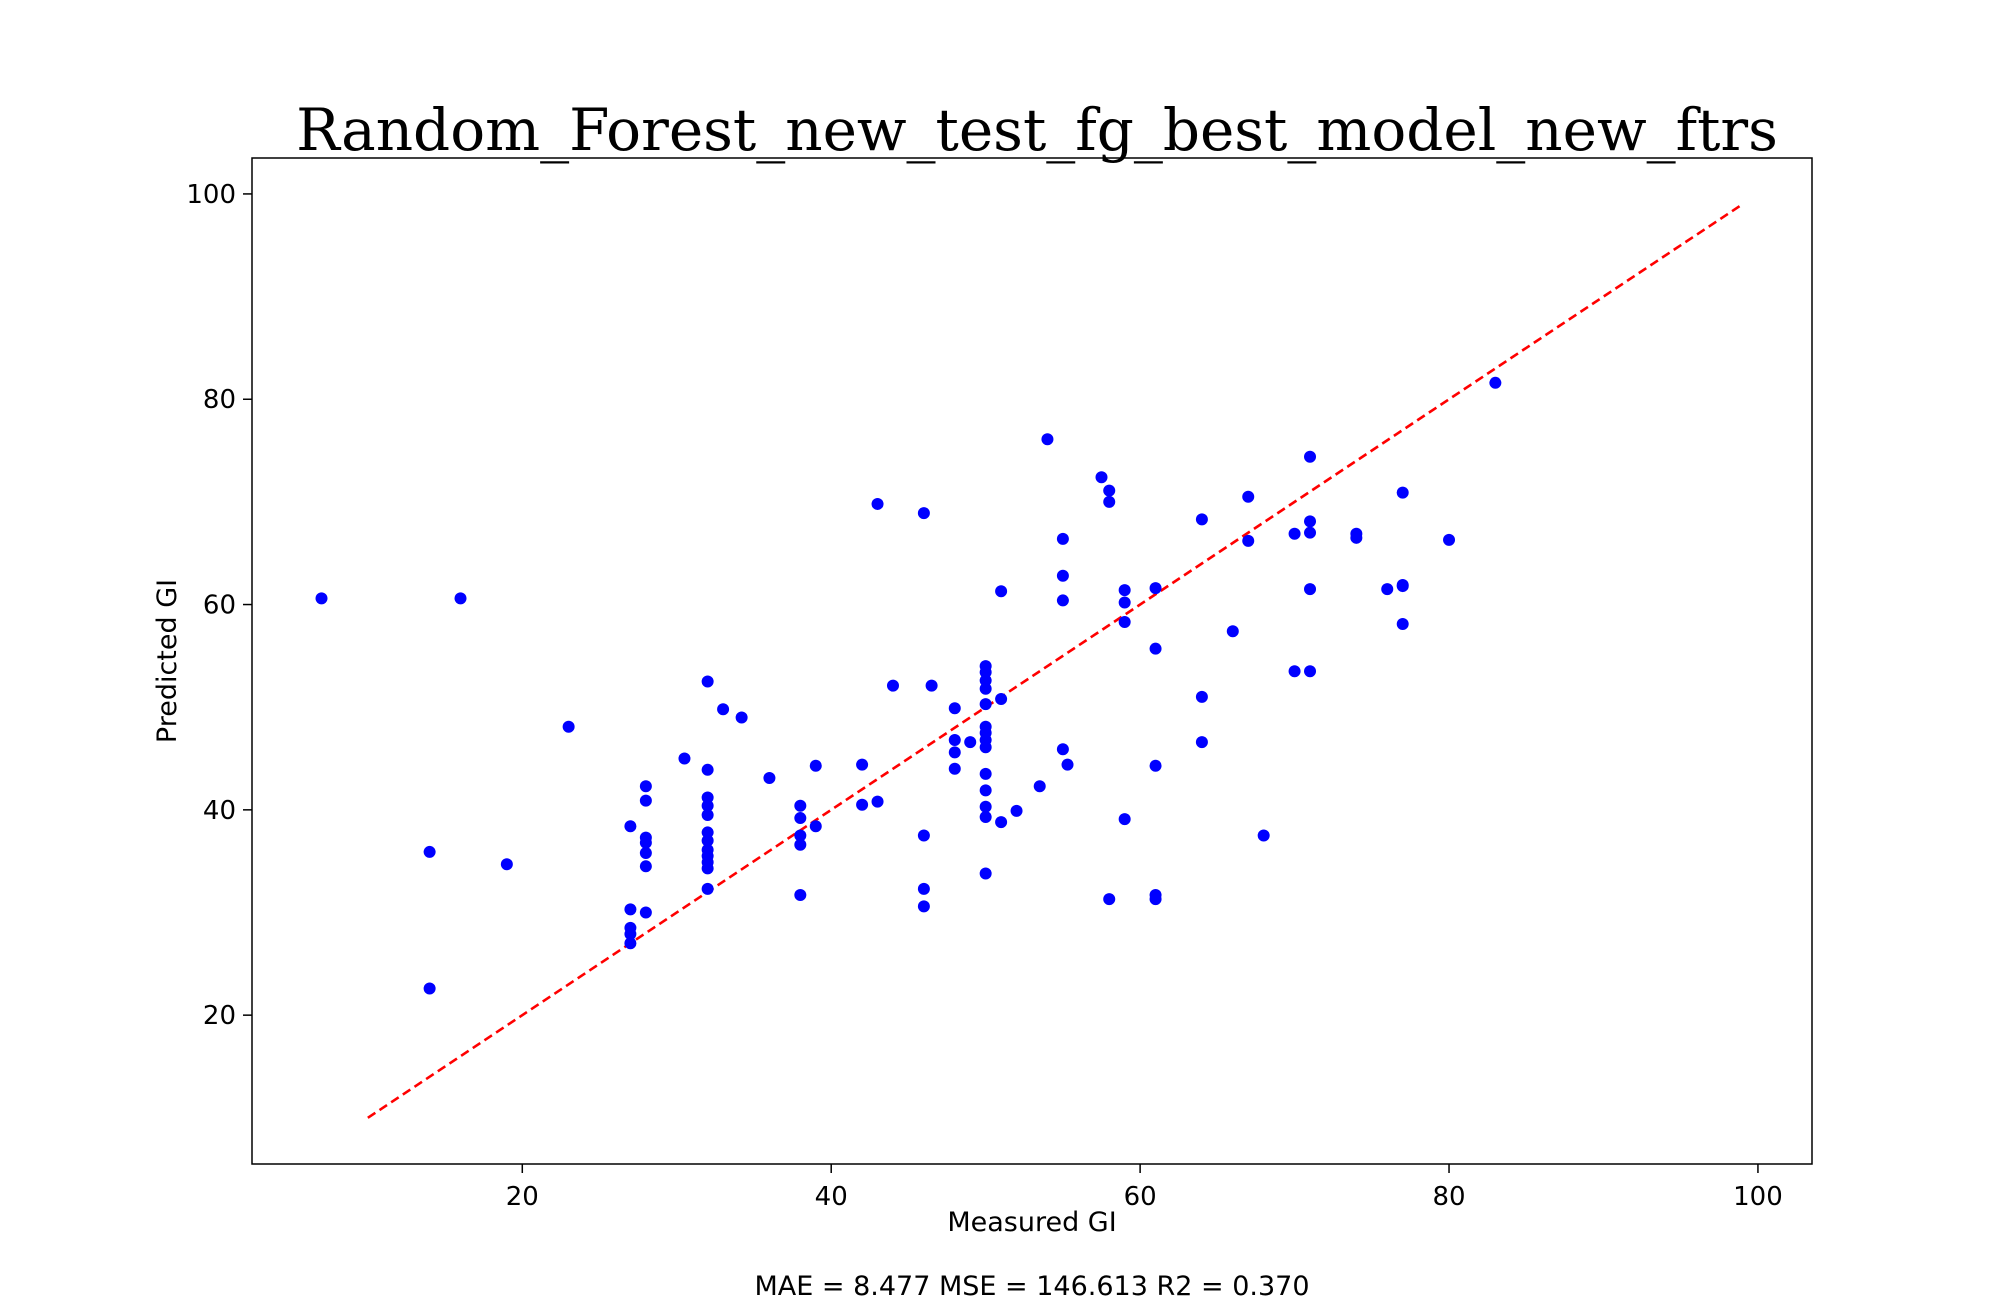  I want to click on x-tick-label: 80, so click(1448, 1197).